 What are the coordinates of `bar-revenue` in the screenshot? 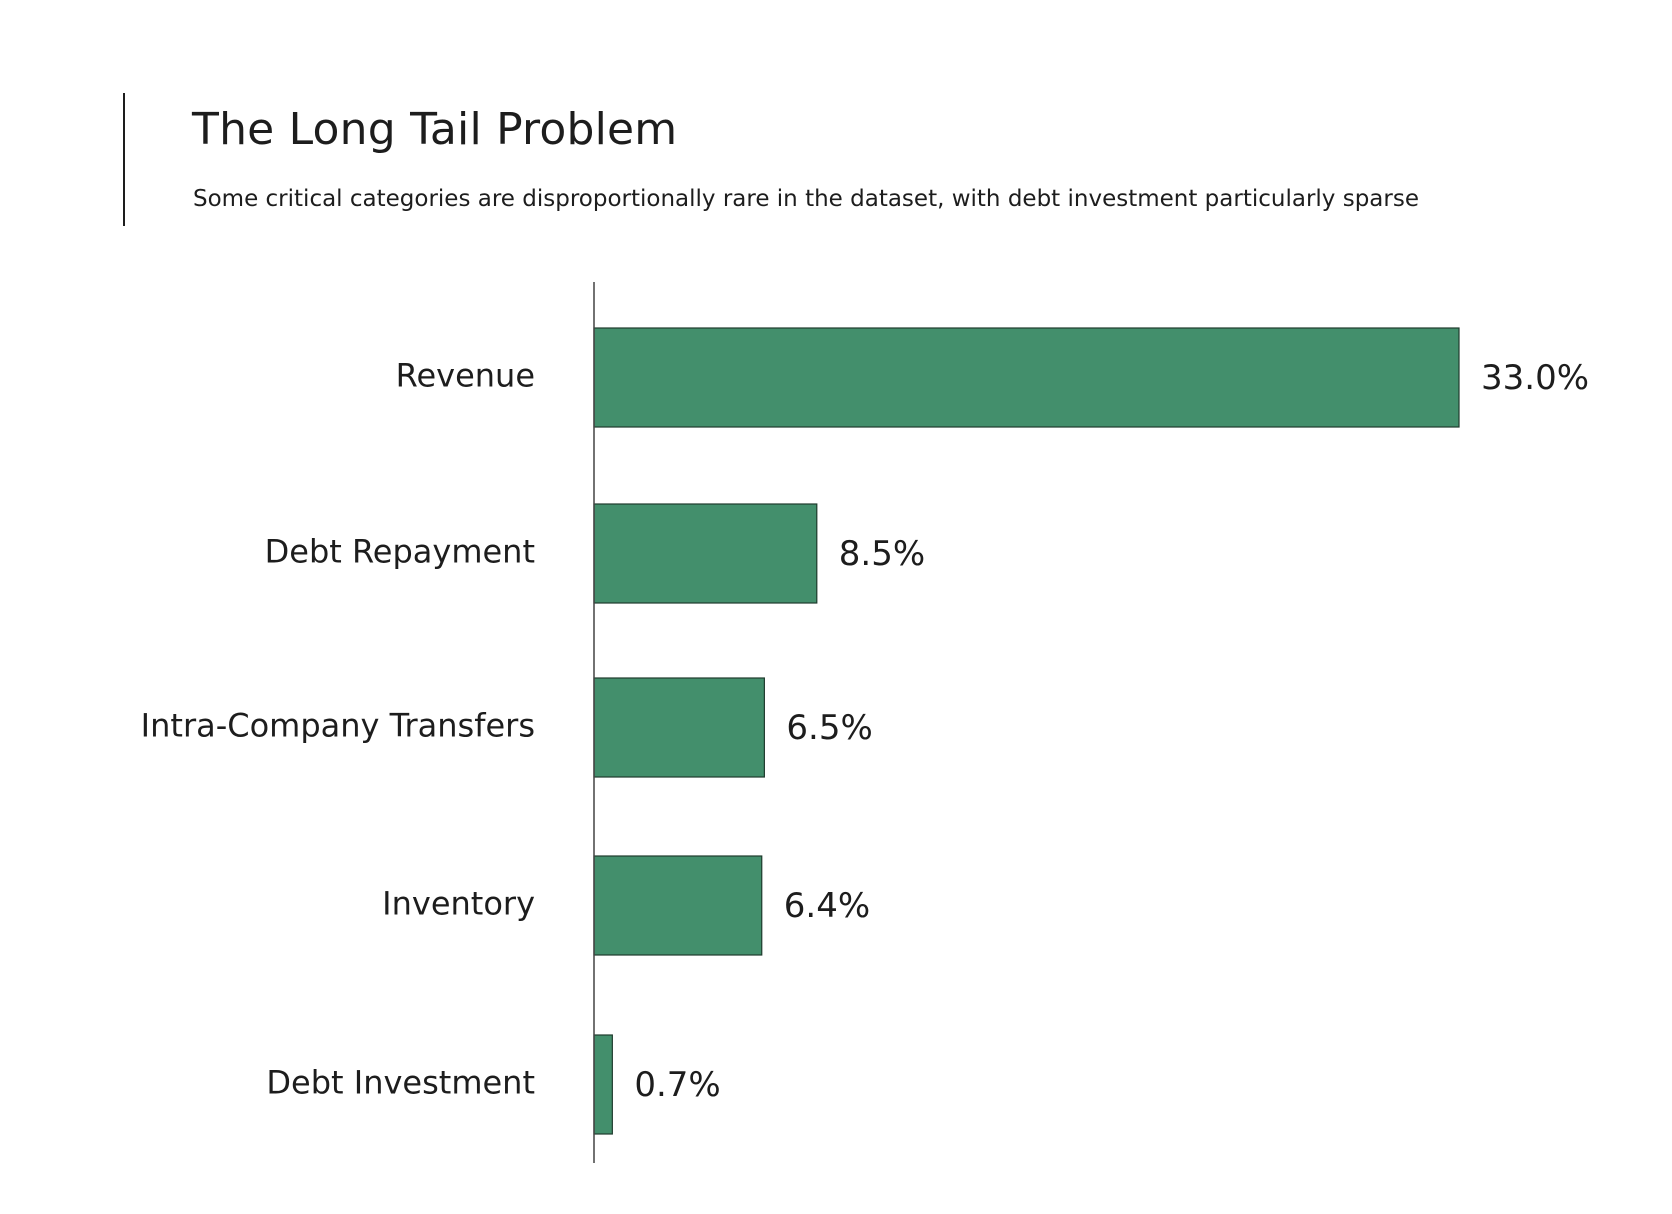 It's located at (1026, 377).